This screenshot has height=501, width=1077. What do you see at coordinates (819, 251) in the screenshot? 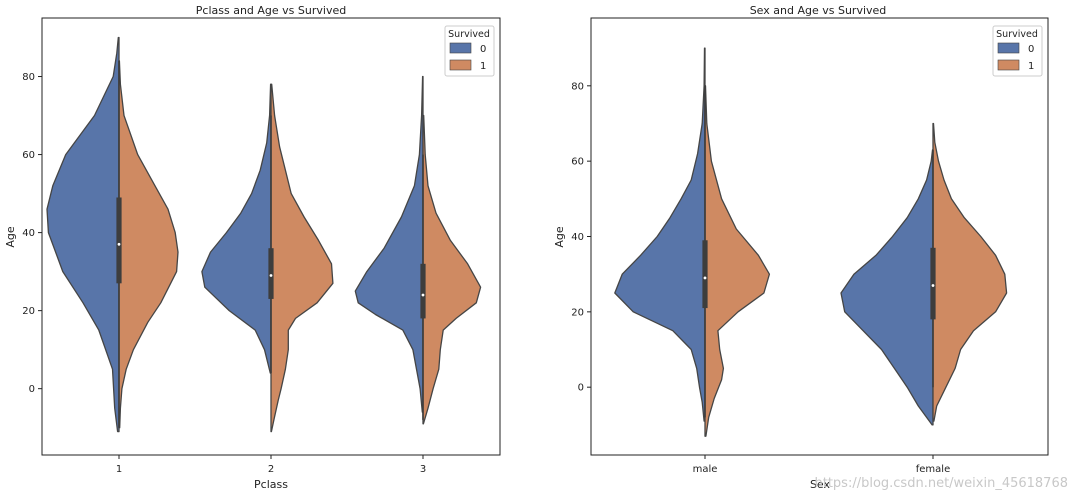
I see `box-group` at bounding box center [819, 251].